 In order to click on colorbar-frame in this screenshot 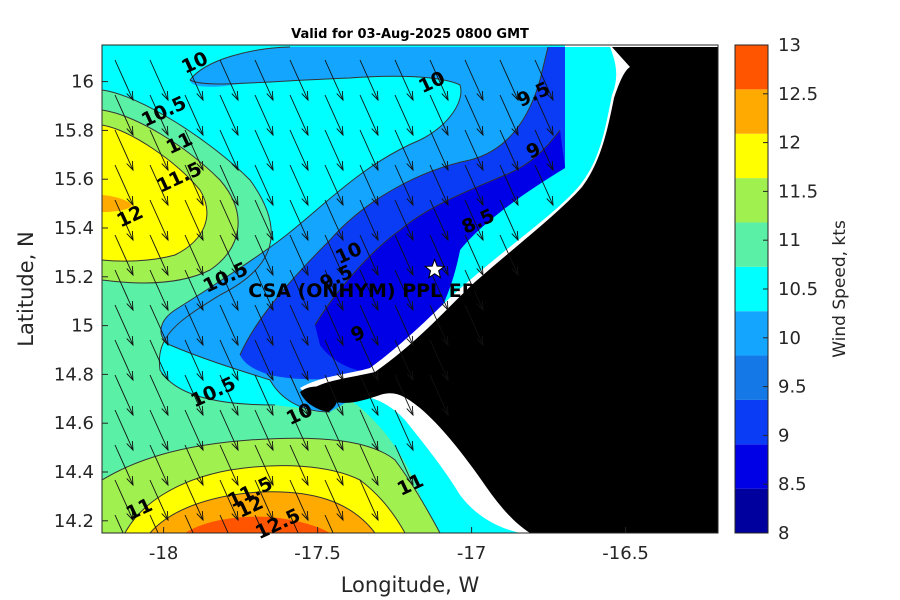, I will do `click(751, 289)`.